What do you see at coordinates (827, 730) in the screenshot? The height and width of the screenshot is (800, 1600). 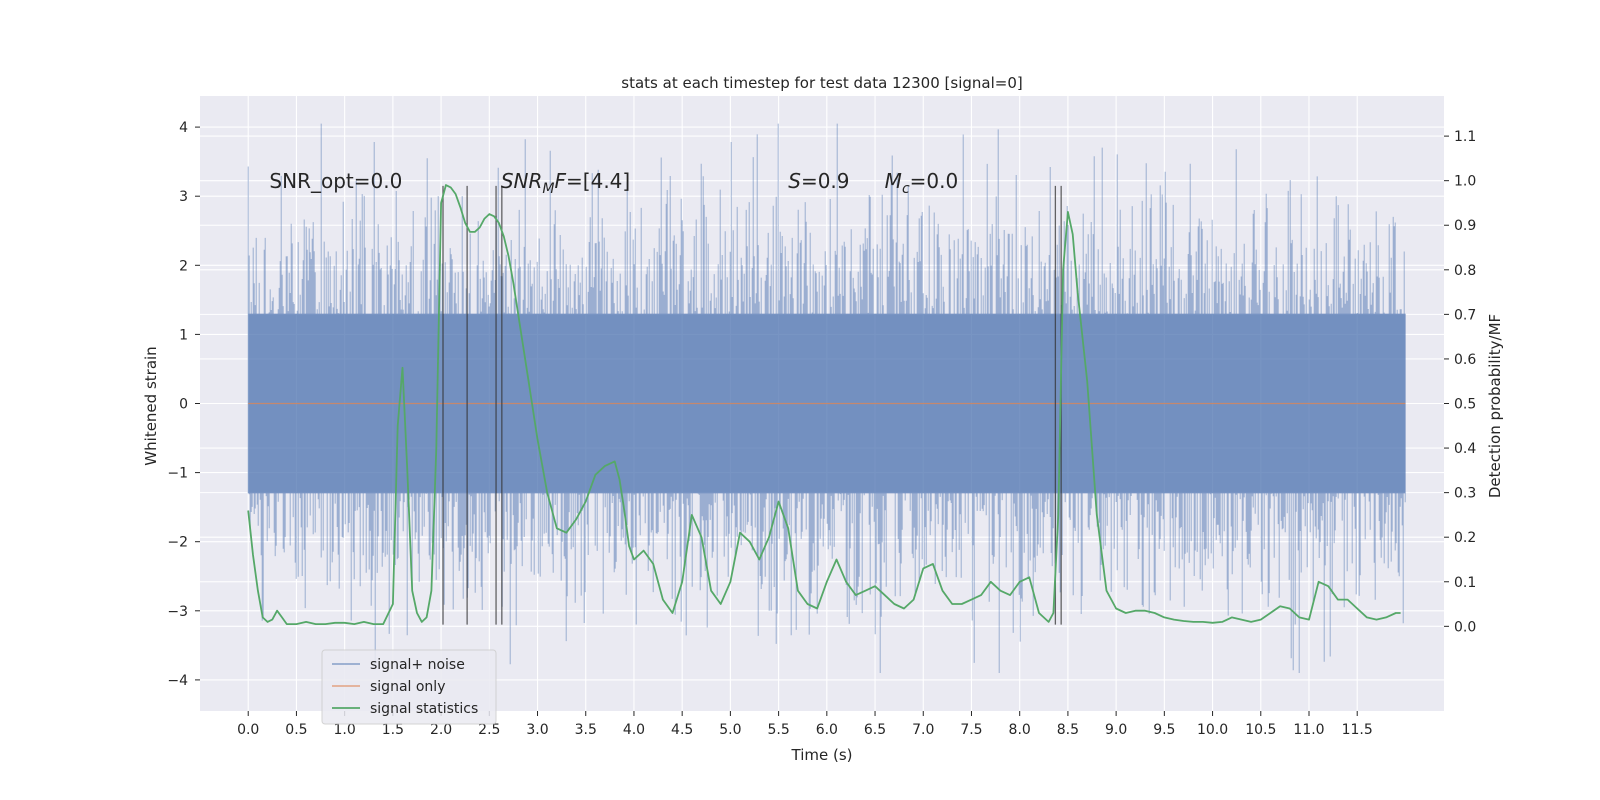 I see `x-tick-label-12: 6.0` at bounding box center [827, 730].